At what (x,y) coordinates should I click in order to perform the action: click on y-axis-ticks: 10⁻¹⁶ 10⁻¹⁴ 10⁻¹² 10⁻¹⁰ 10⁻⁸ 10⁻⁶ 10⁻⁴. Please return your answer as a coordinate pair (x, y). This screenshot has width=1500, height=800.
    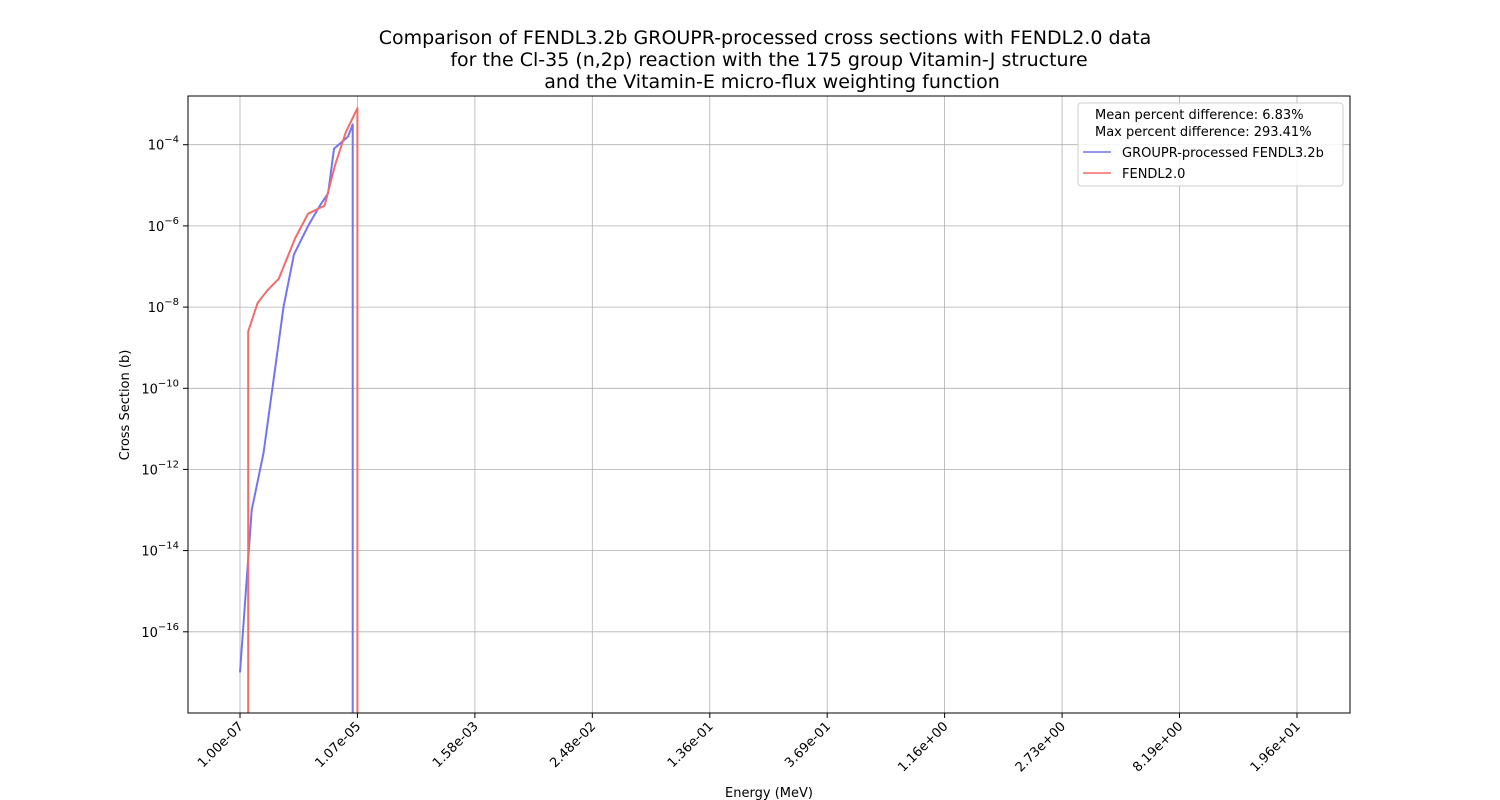
    Looking at the image, I should click on (164, 388).